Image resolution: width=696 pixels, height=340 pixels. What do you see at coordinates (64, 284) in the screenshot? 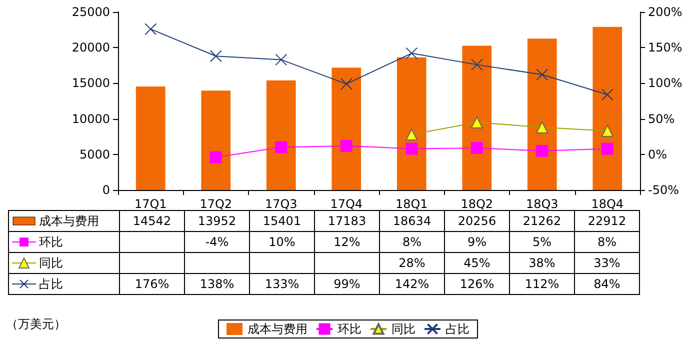
I see `legend-label: 占比` at bounding box center [64, 284].